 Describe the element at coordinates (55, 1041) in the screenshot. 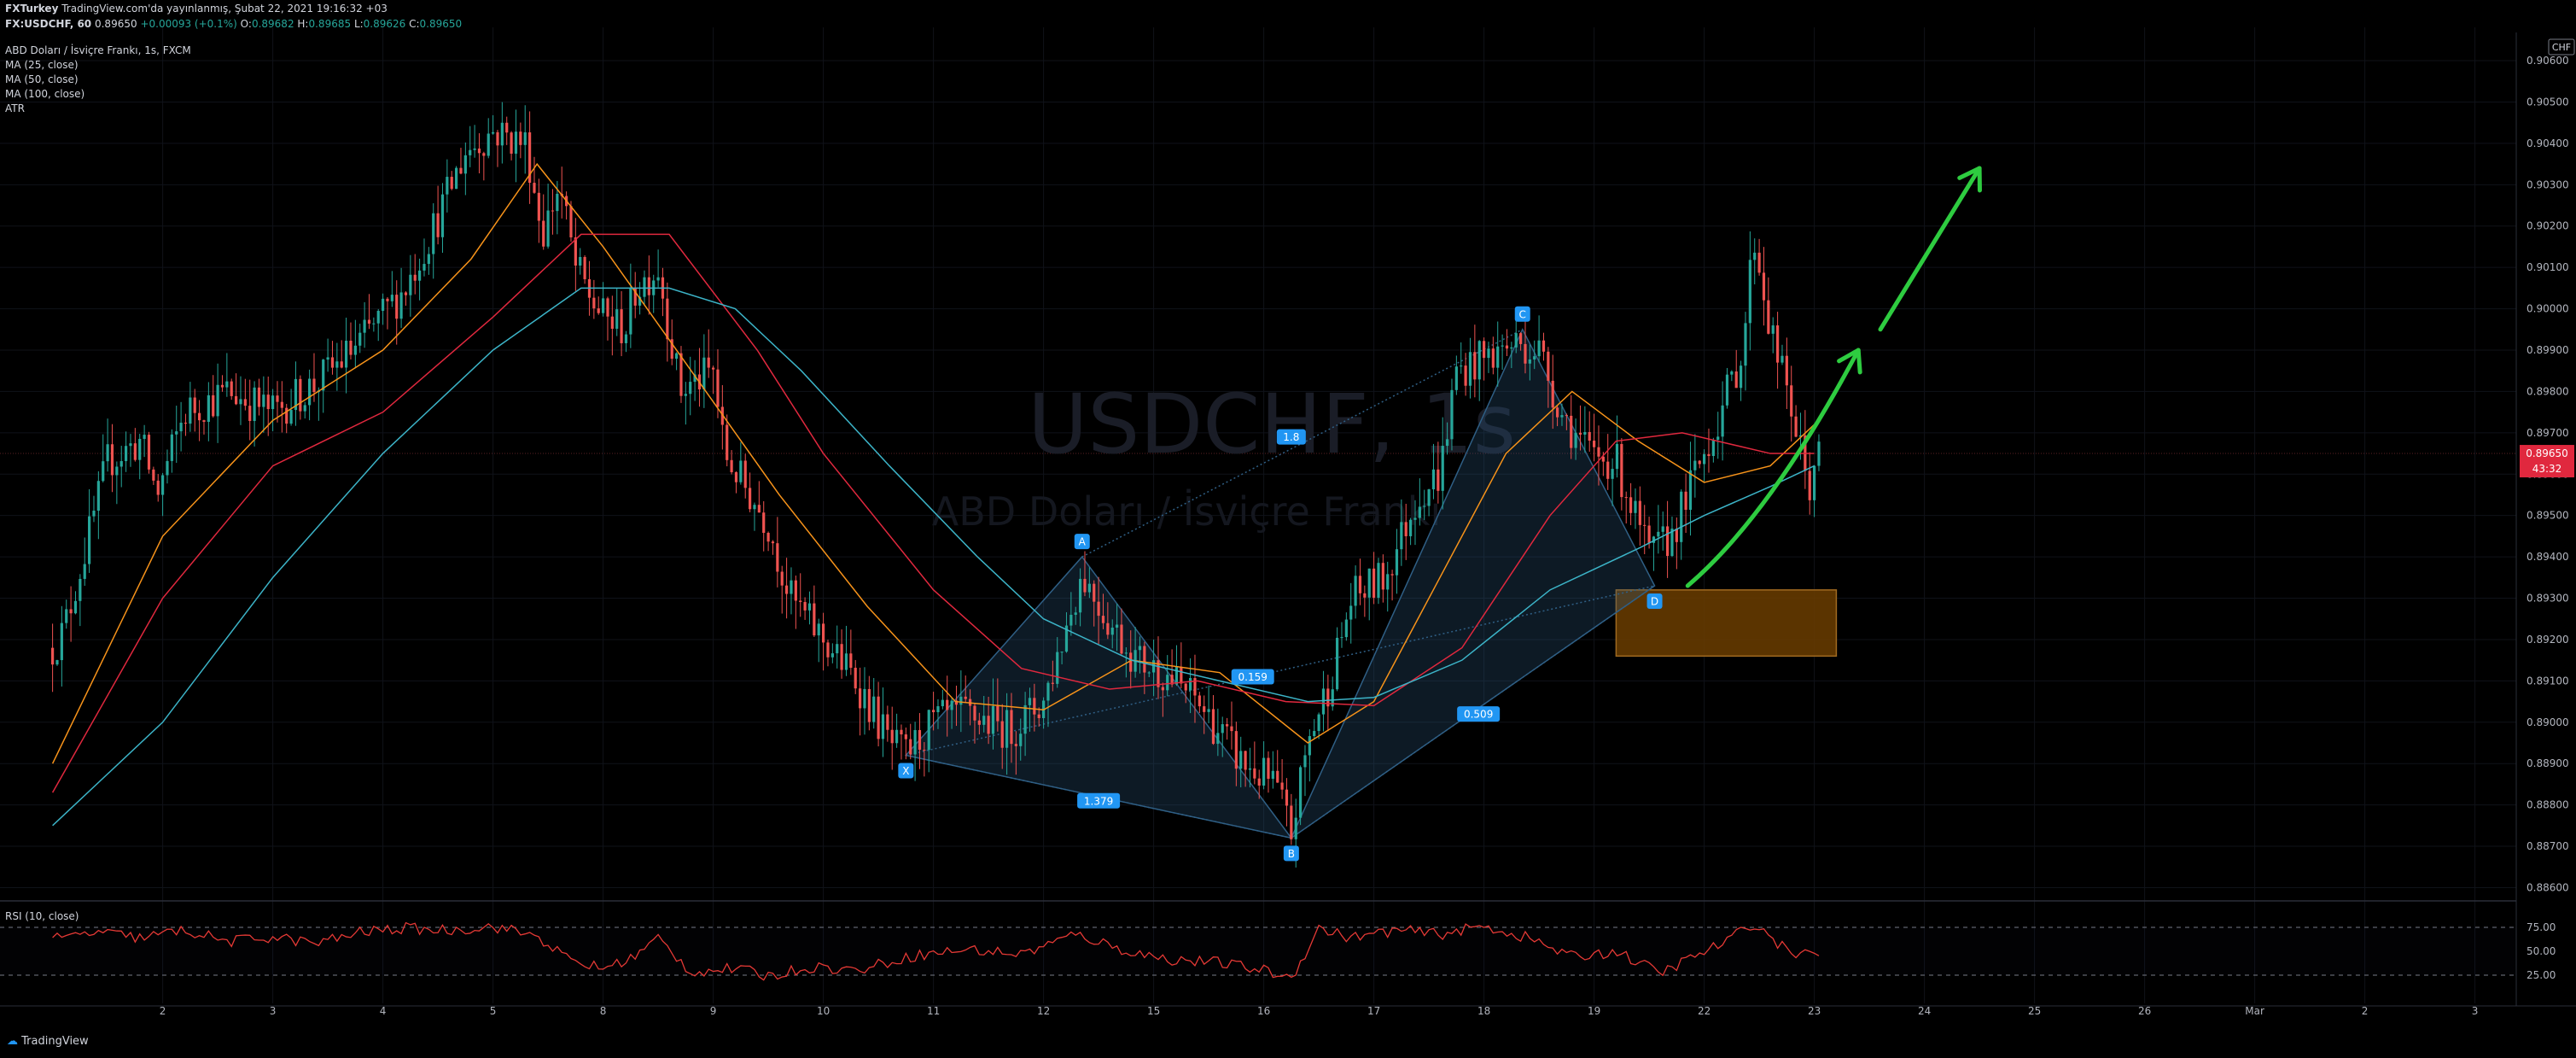

I see `brand-text: TradingView` at that location.